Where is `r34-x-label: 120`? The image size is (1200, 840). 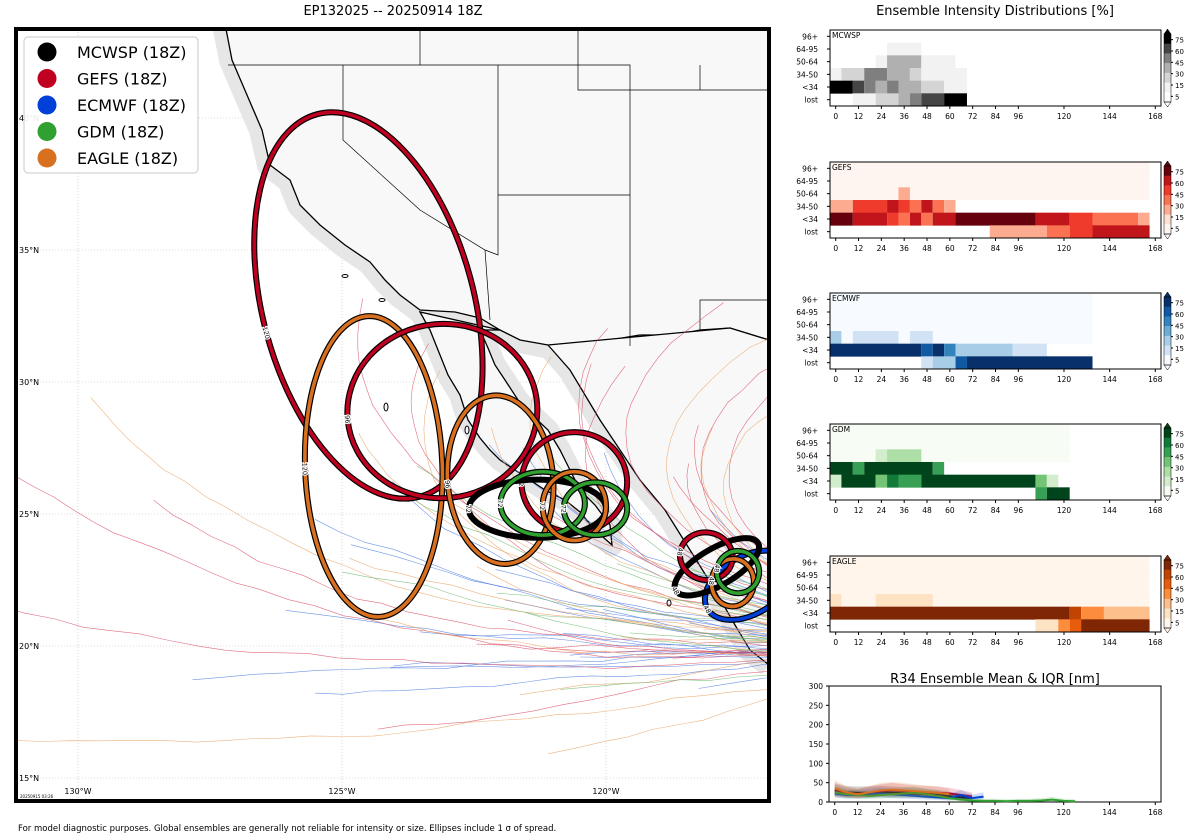
r34-x-label: 120 is located at coordinates (1064, 812).